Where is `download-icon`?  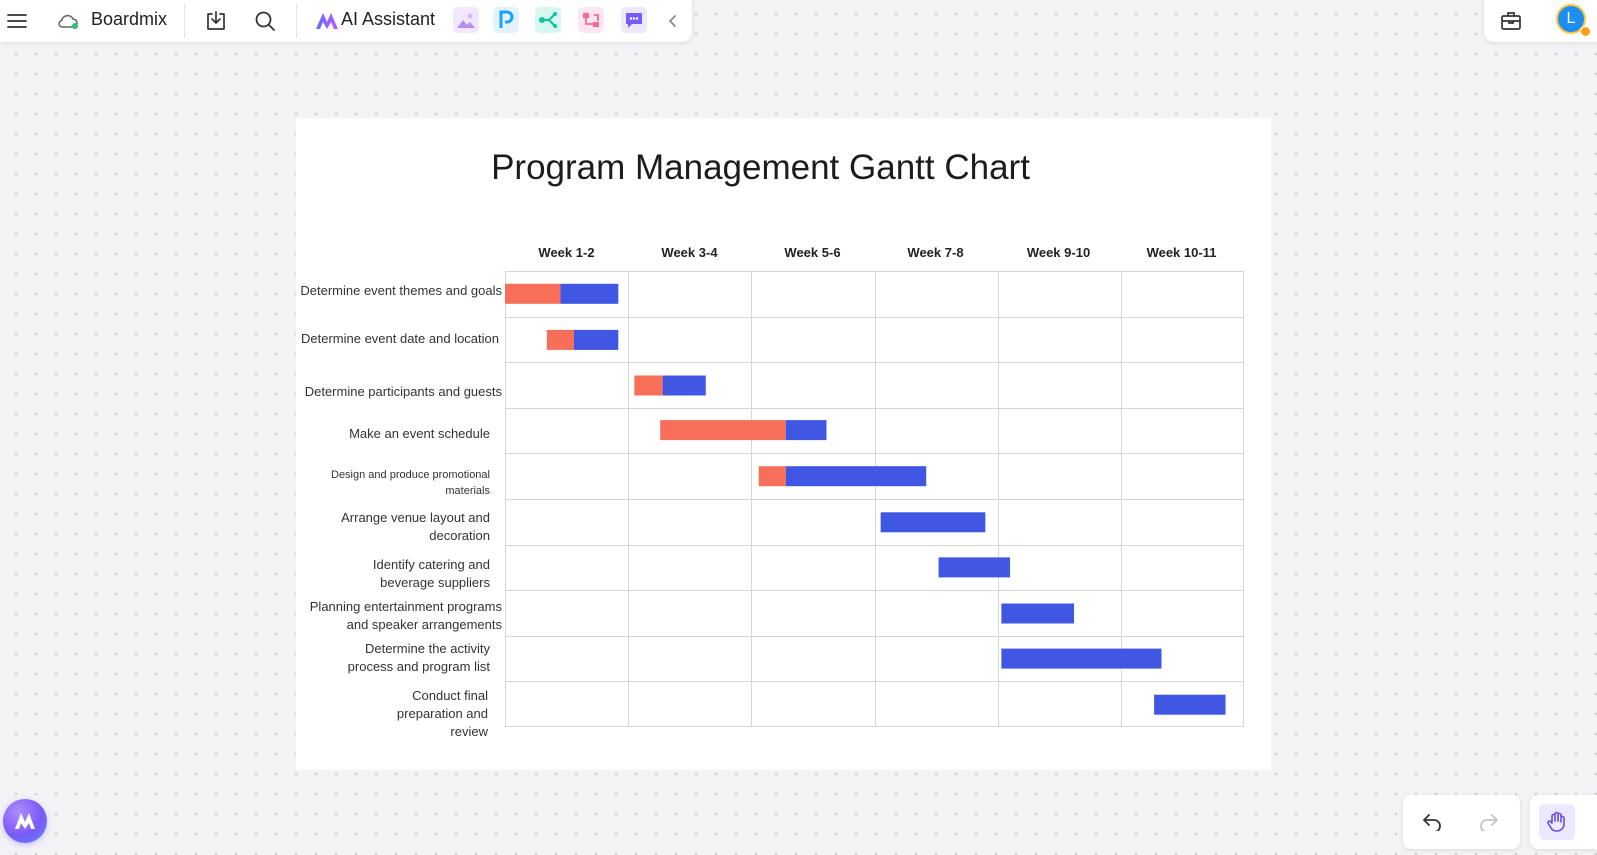 download-icon is located at coordinates (216, 21).